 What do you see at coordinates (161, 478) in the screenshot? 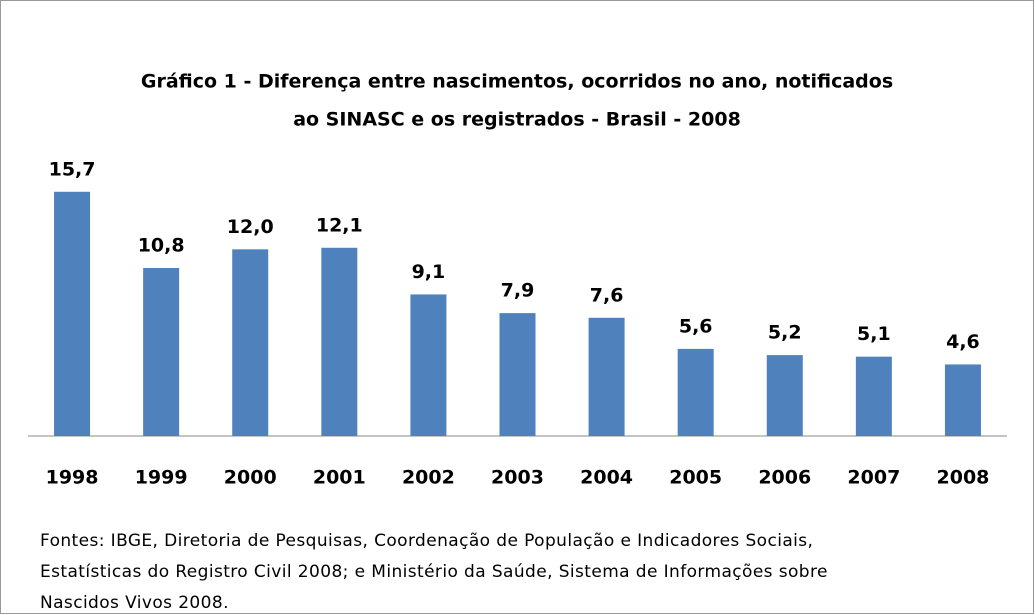
I see `x-tick-label: 1999` at bounding box center [161, 478].